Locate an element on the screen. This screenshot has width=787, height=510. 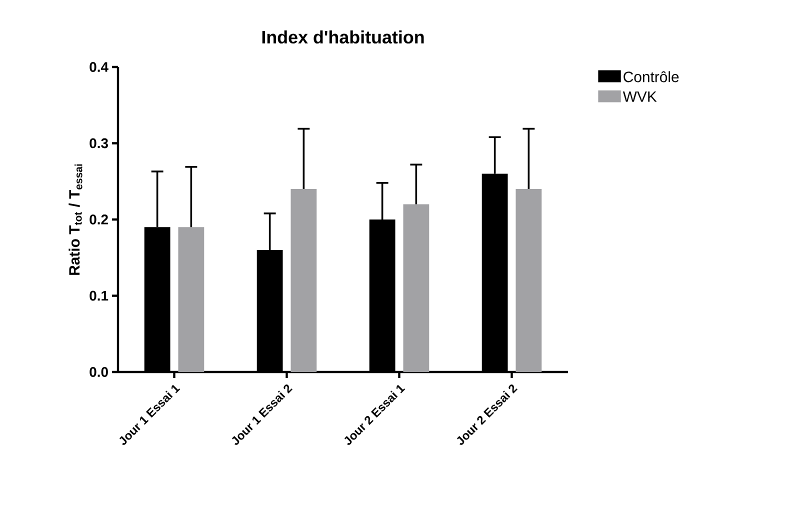
y-tick-label: 0.0 is located at coordinates (99, 372).